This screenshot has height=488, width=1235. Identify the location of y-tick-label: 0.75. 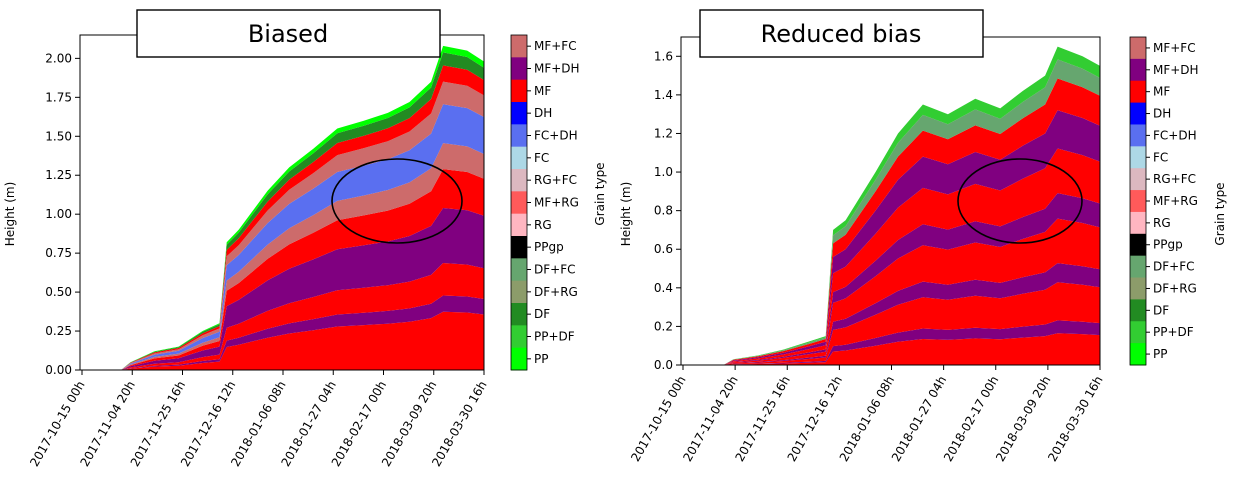
(58, 253).